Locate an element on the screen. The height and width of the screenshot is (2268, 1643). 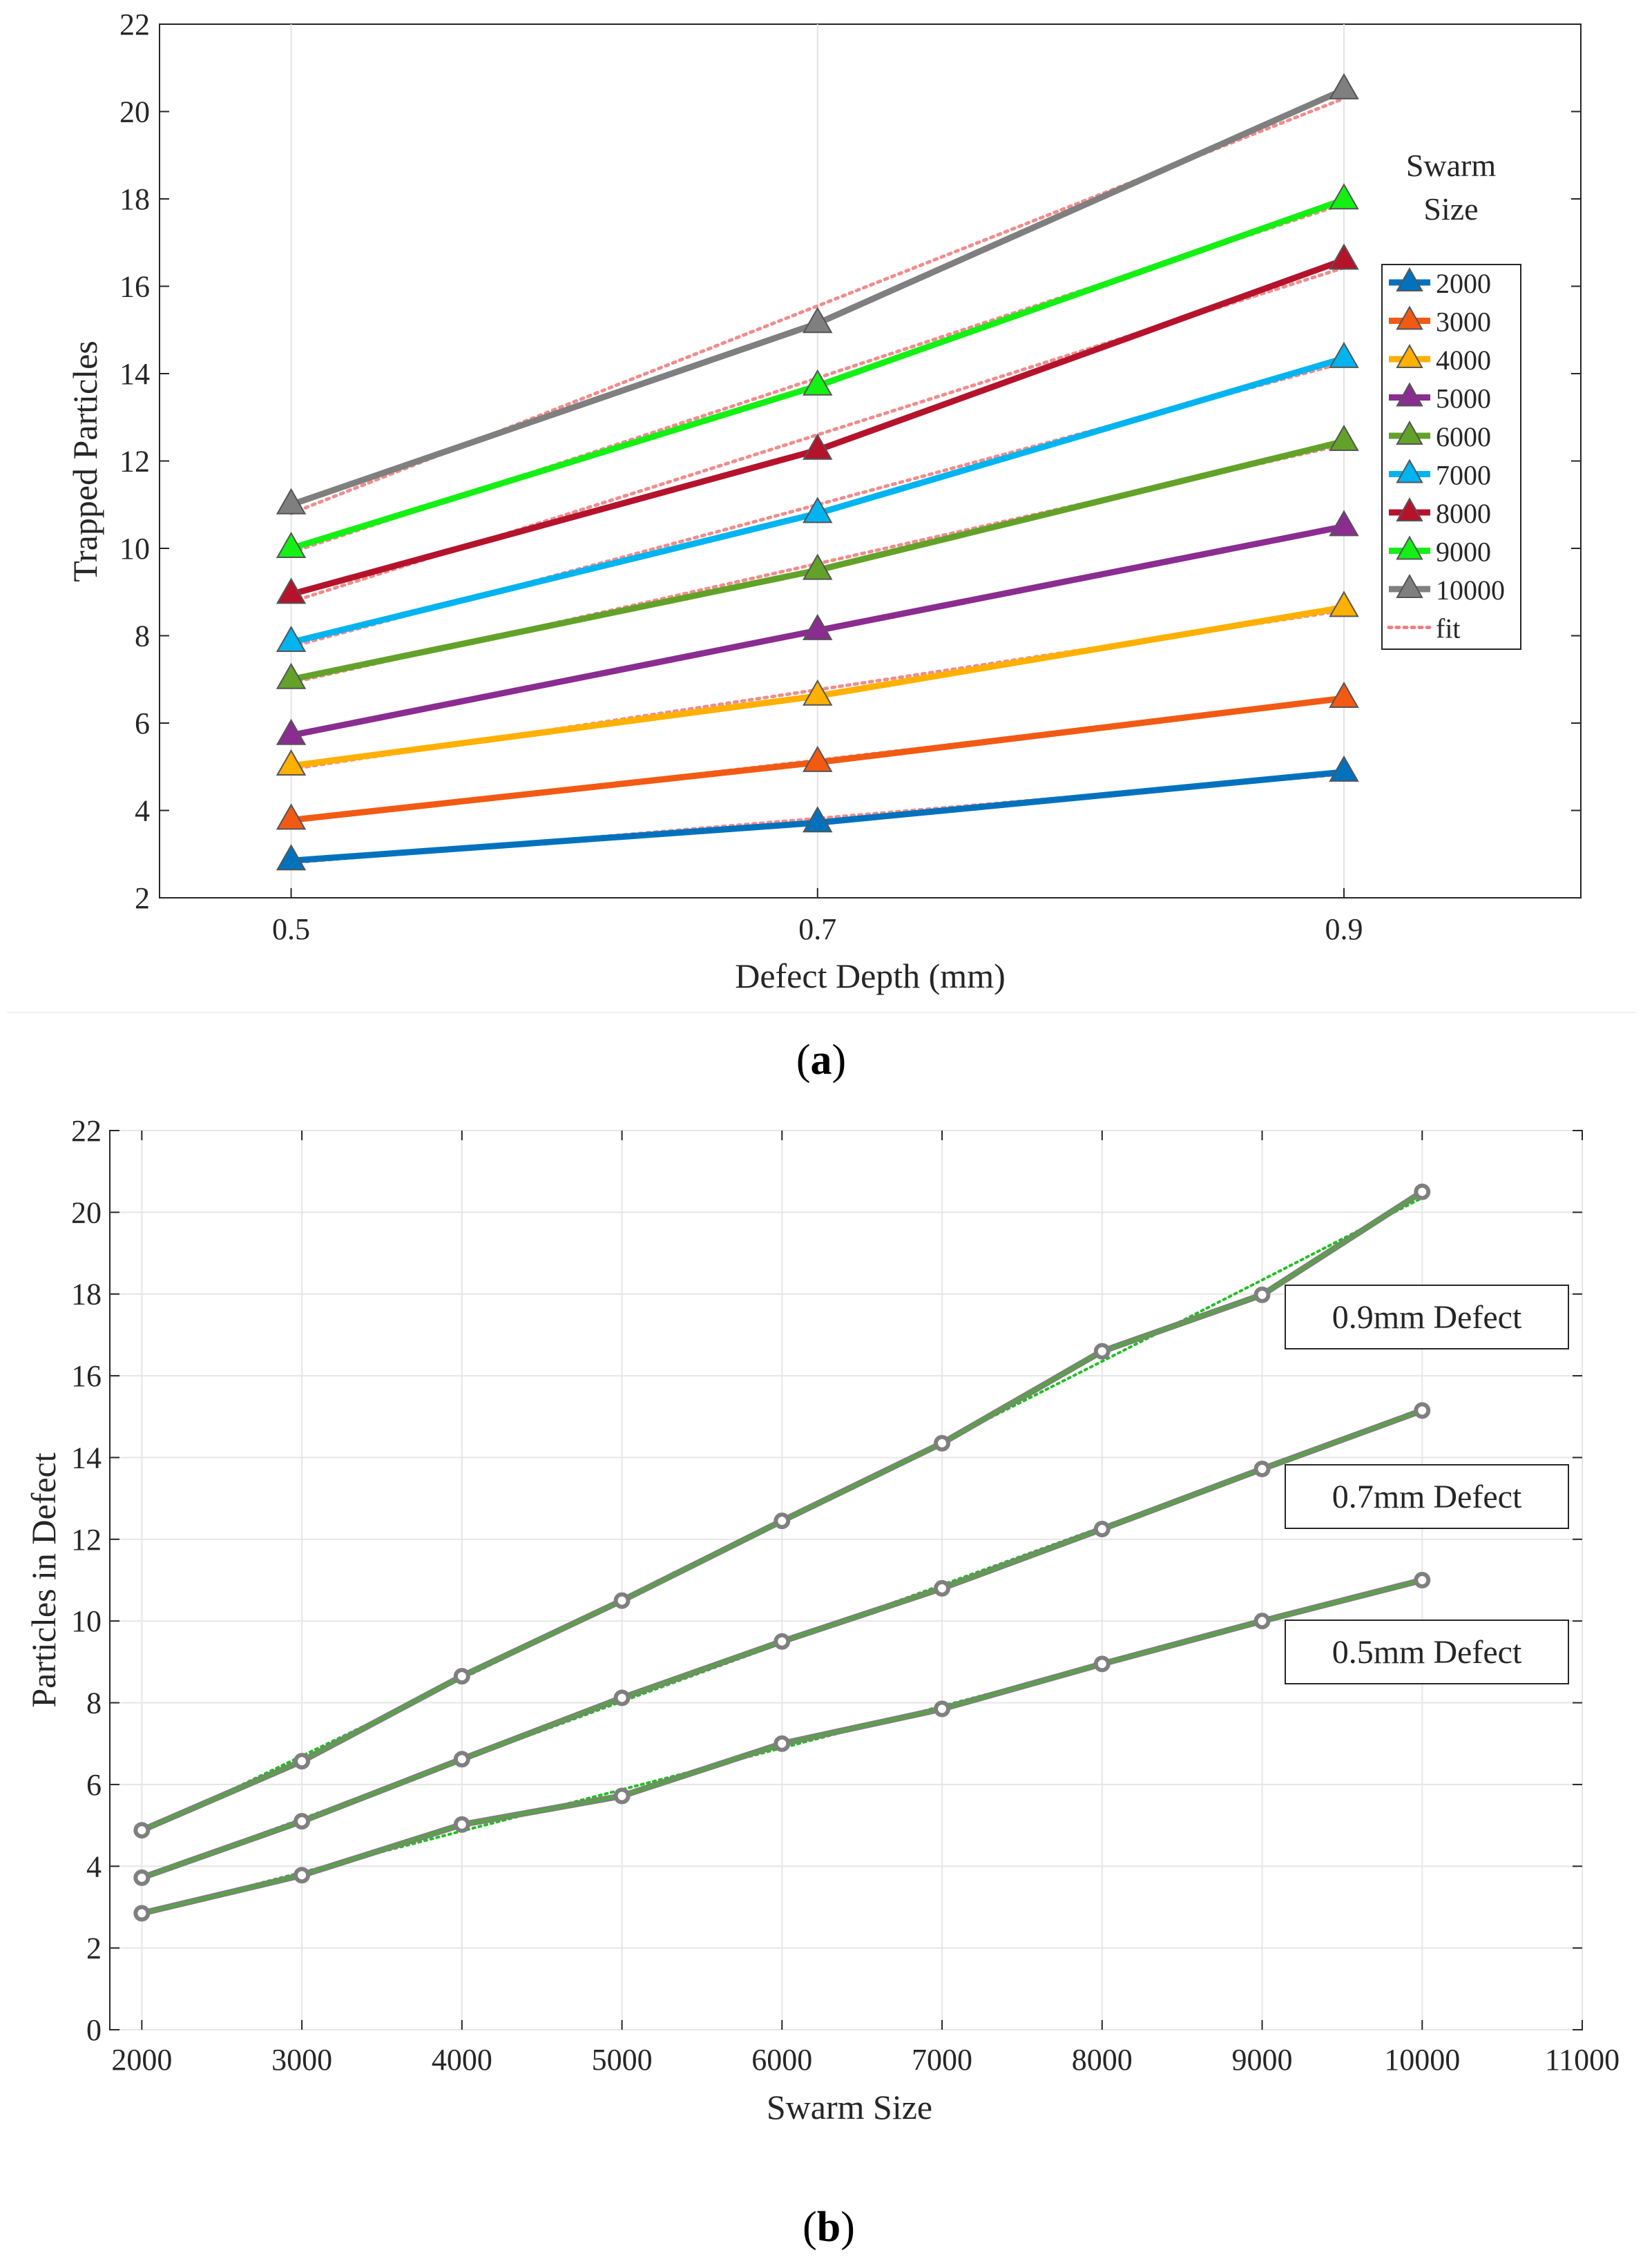
legend-marker-2000 is located at coordinates (1409, 279).